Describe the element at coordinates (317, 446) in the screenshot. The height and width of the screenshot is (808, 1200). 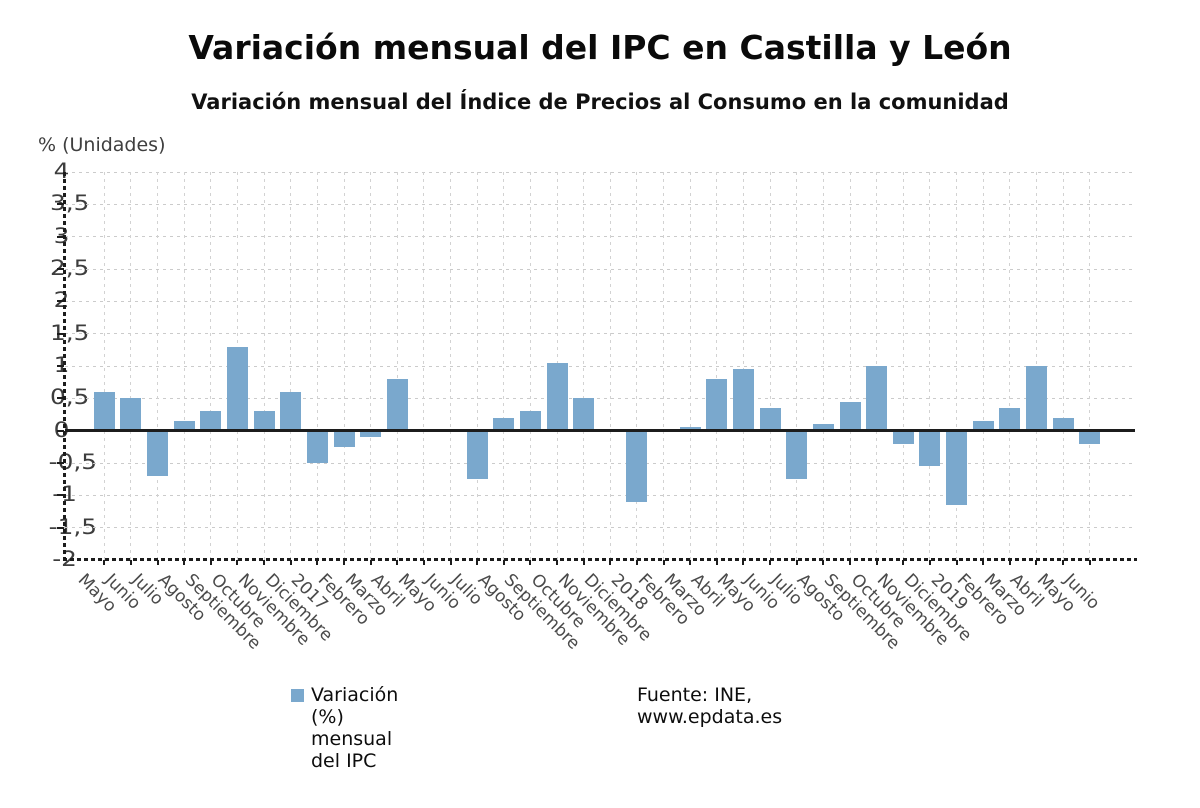
I see `bar-2017` at that location.